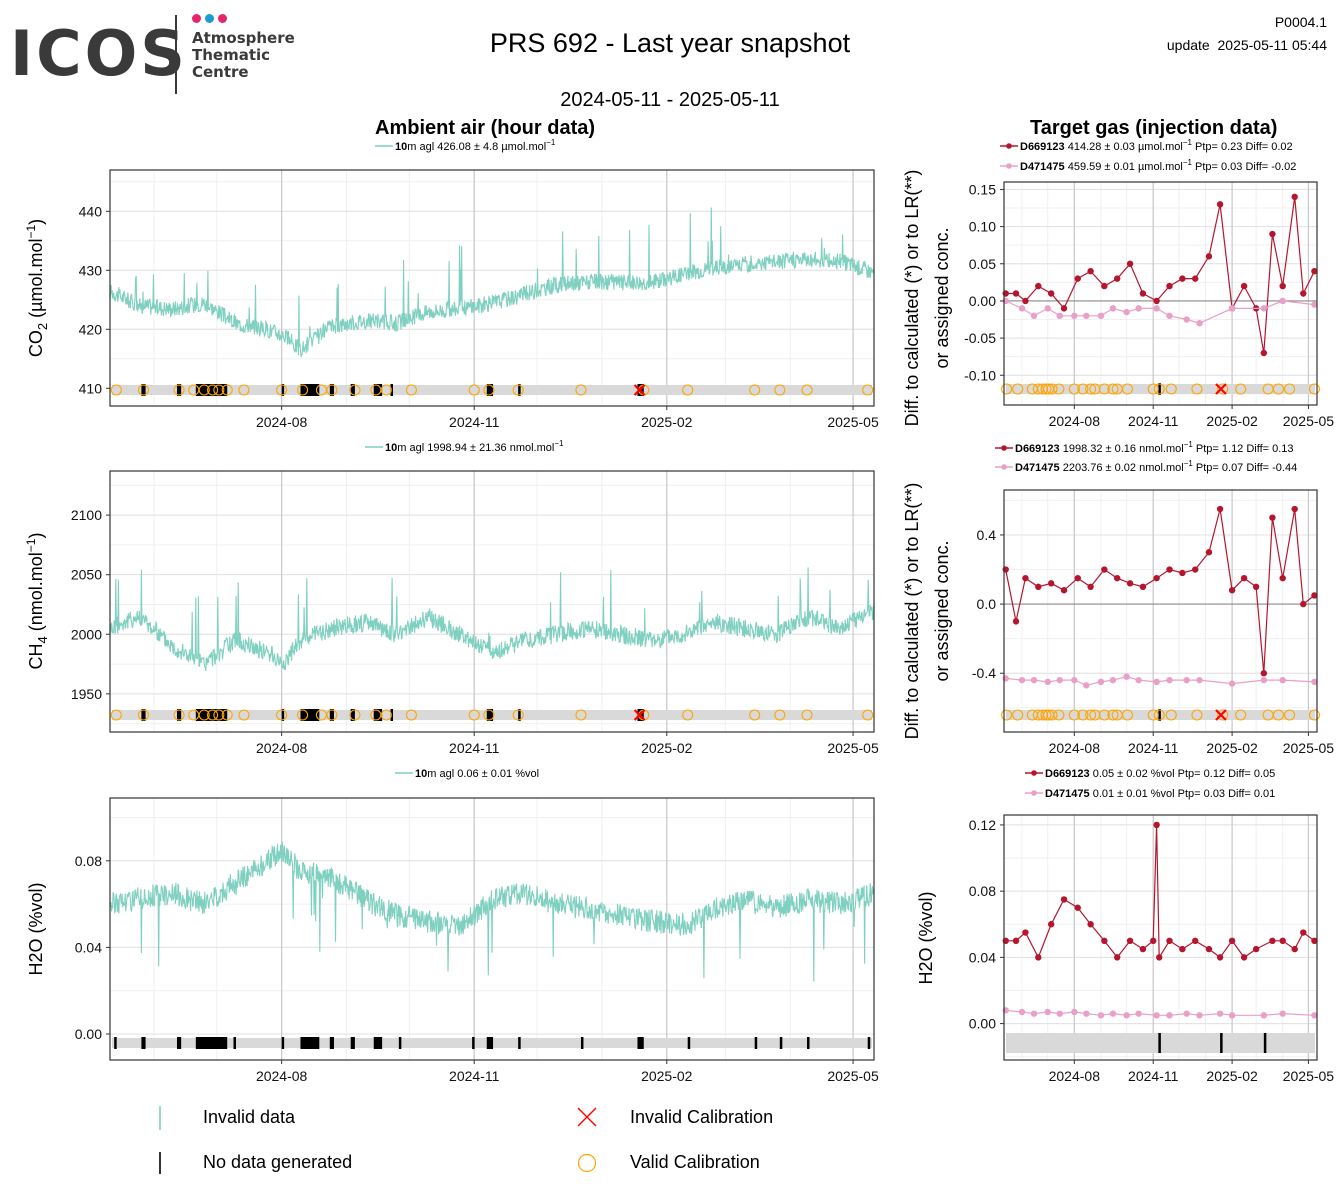 The image size is (1340, 1200). What do you see at coordinates (282, 748) in the screenshot?
I see `x-tick-label: 2024-08` at bounding box center [282, 748].